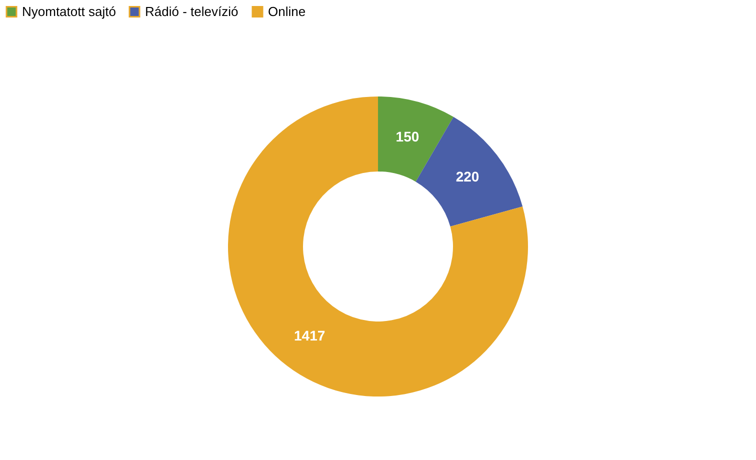 The height and width of the screenshot is (460, 756). I want to click on data-label: 1417, so click(310, 335).